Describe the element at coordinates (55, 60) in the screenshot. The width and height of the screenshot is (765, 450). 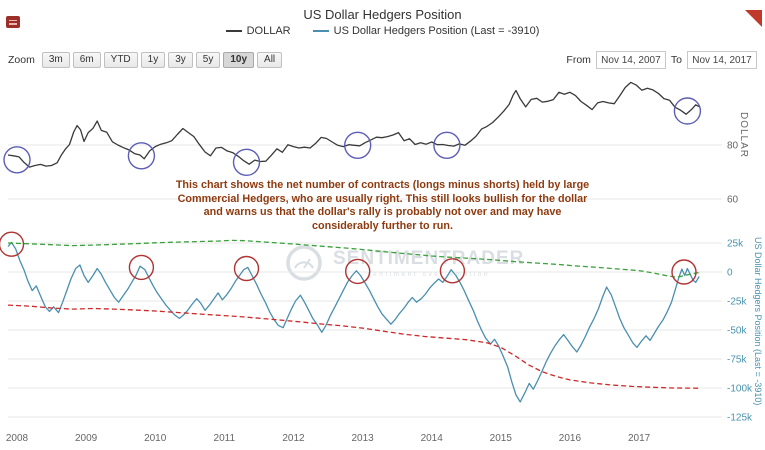
I see `range-button-3m: 3m` at that location.